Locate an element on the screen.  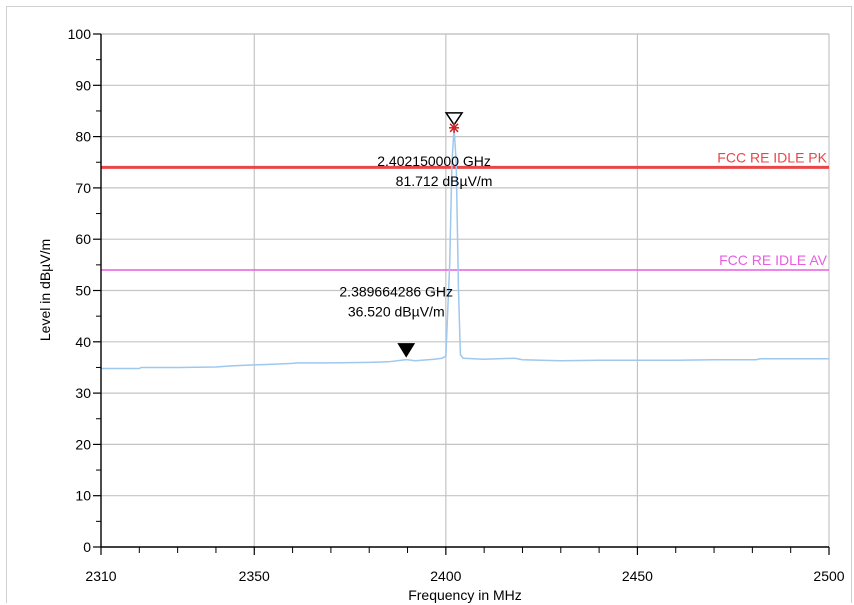
y-tick-label: 30 is located at coordinates (83, 393).